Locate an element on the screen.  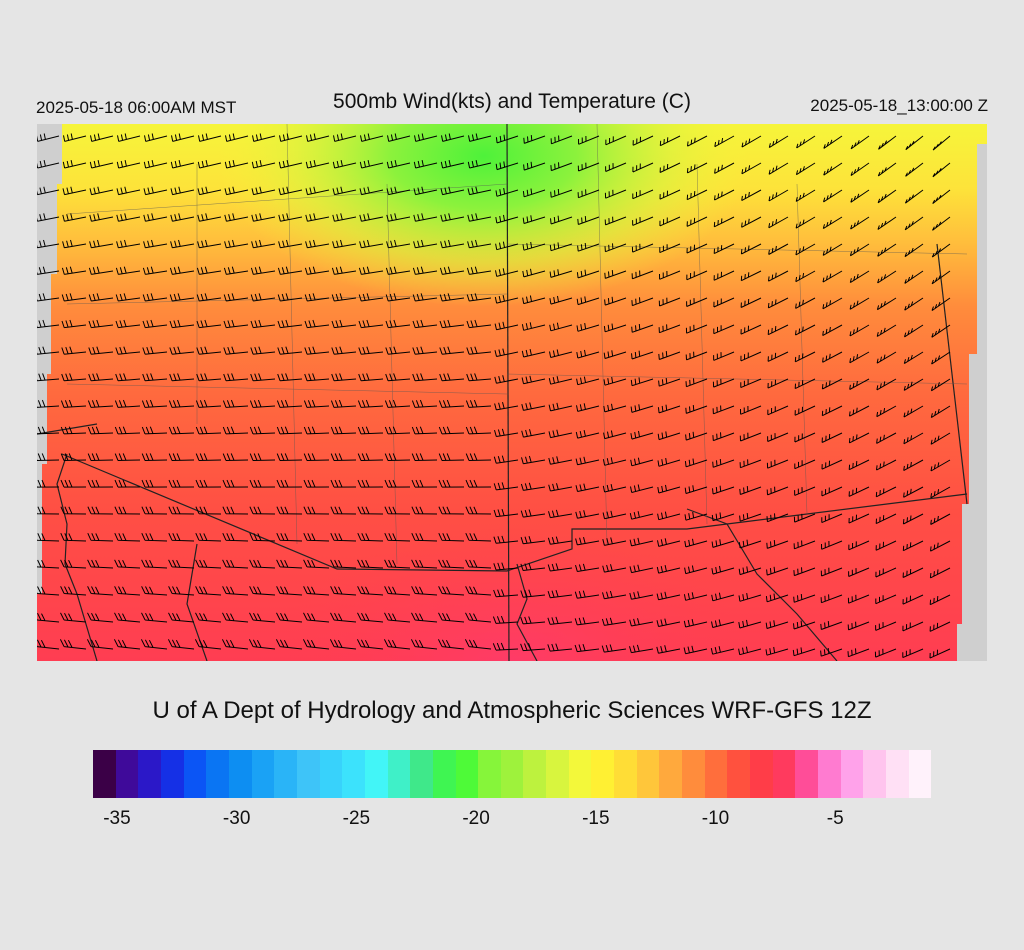
init-time-label: 2025-05-18_13:00:00 Z is located at coordinates (899, 105).